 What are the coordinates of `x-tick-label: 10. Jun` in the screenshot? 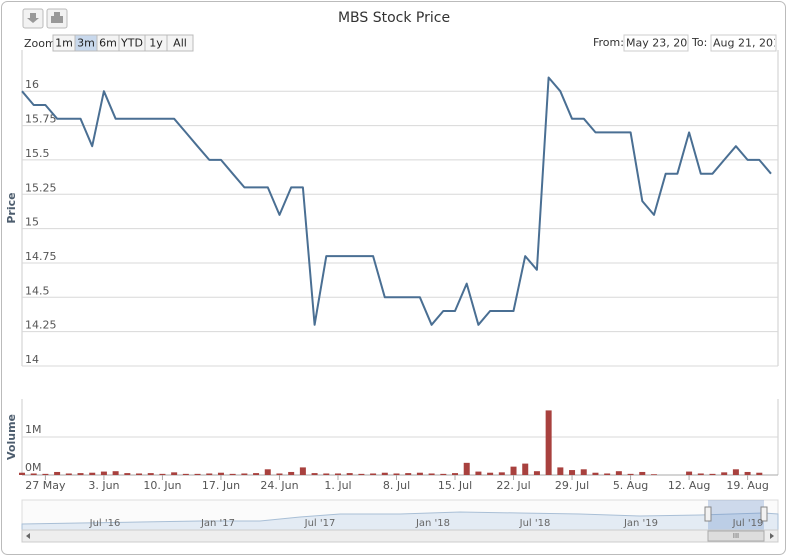 It's located at (162, 485).